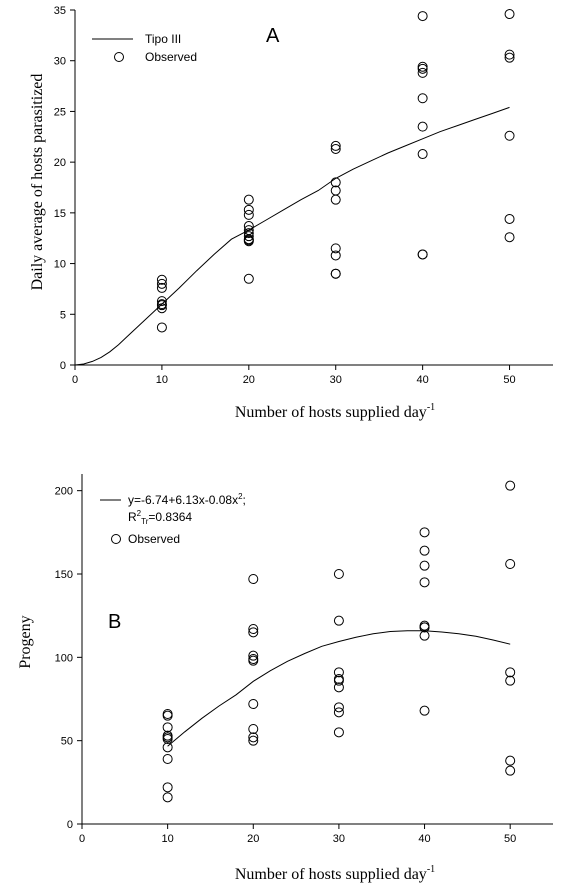  What do you see at coordinates (114, 622) in the screenshot?
I see `panel-b-label: B` at bounding box center [114, 622].